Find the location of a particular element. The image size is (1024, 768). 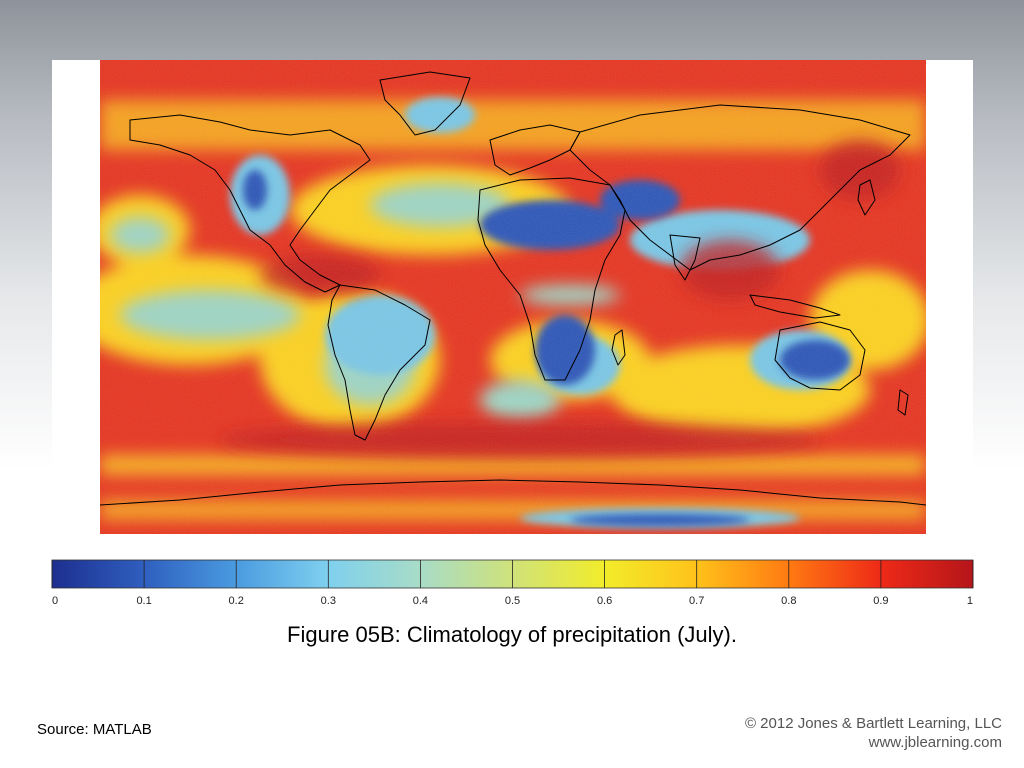

colorbar-tick-label: 0.1 is located at coordinates (143, 601).